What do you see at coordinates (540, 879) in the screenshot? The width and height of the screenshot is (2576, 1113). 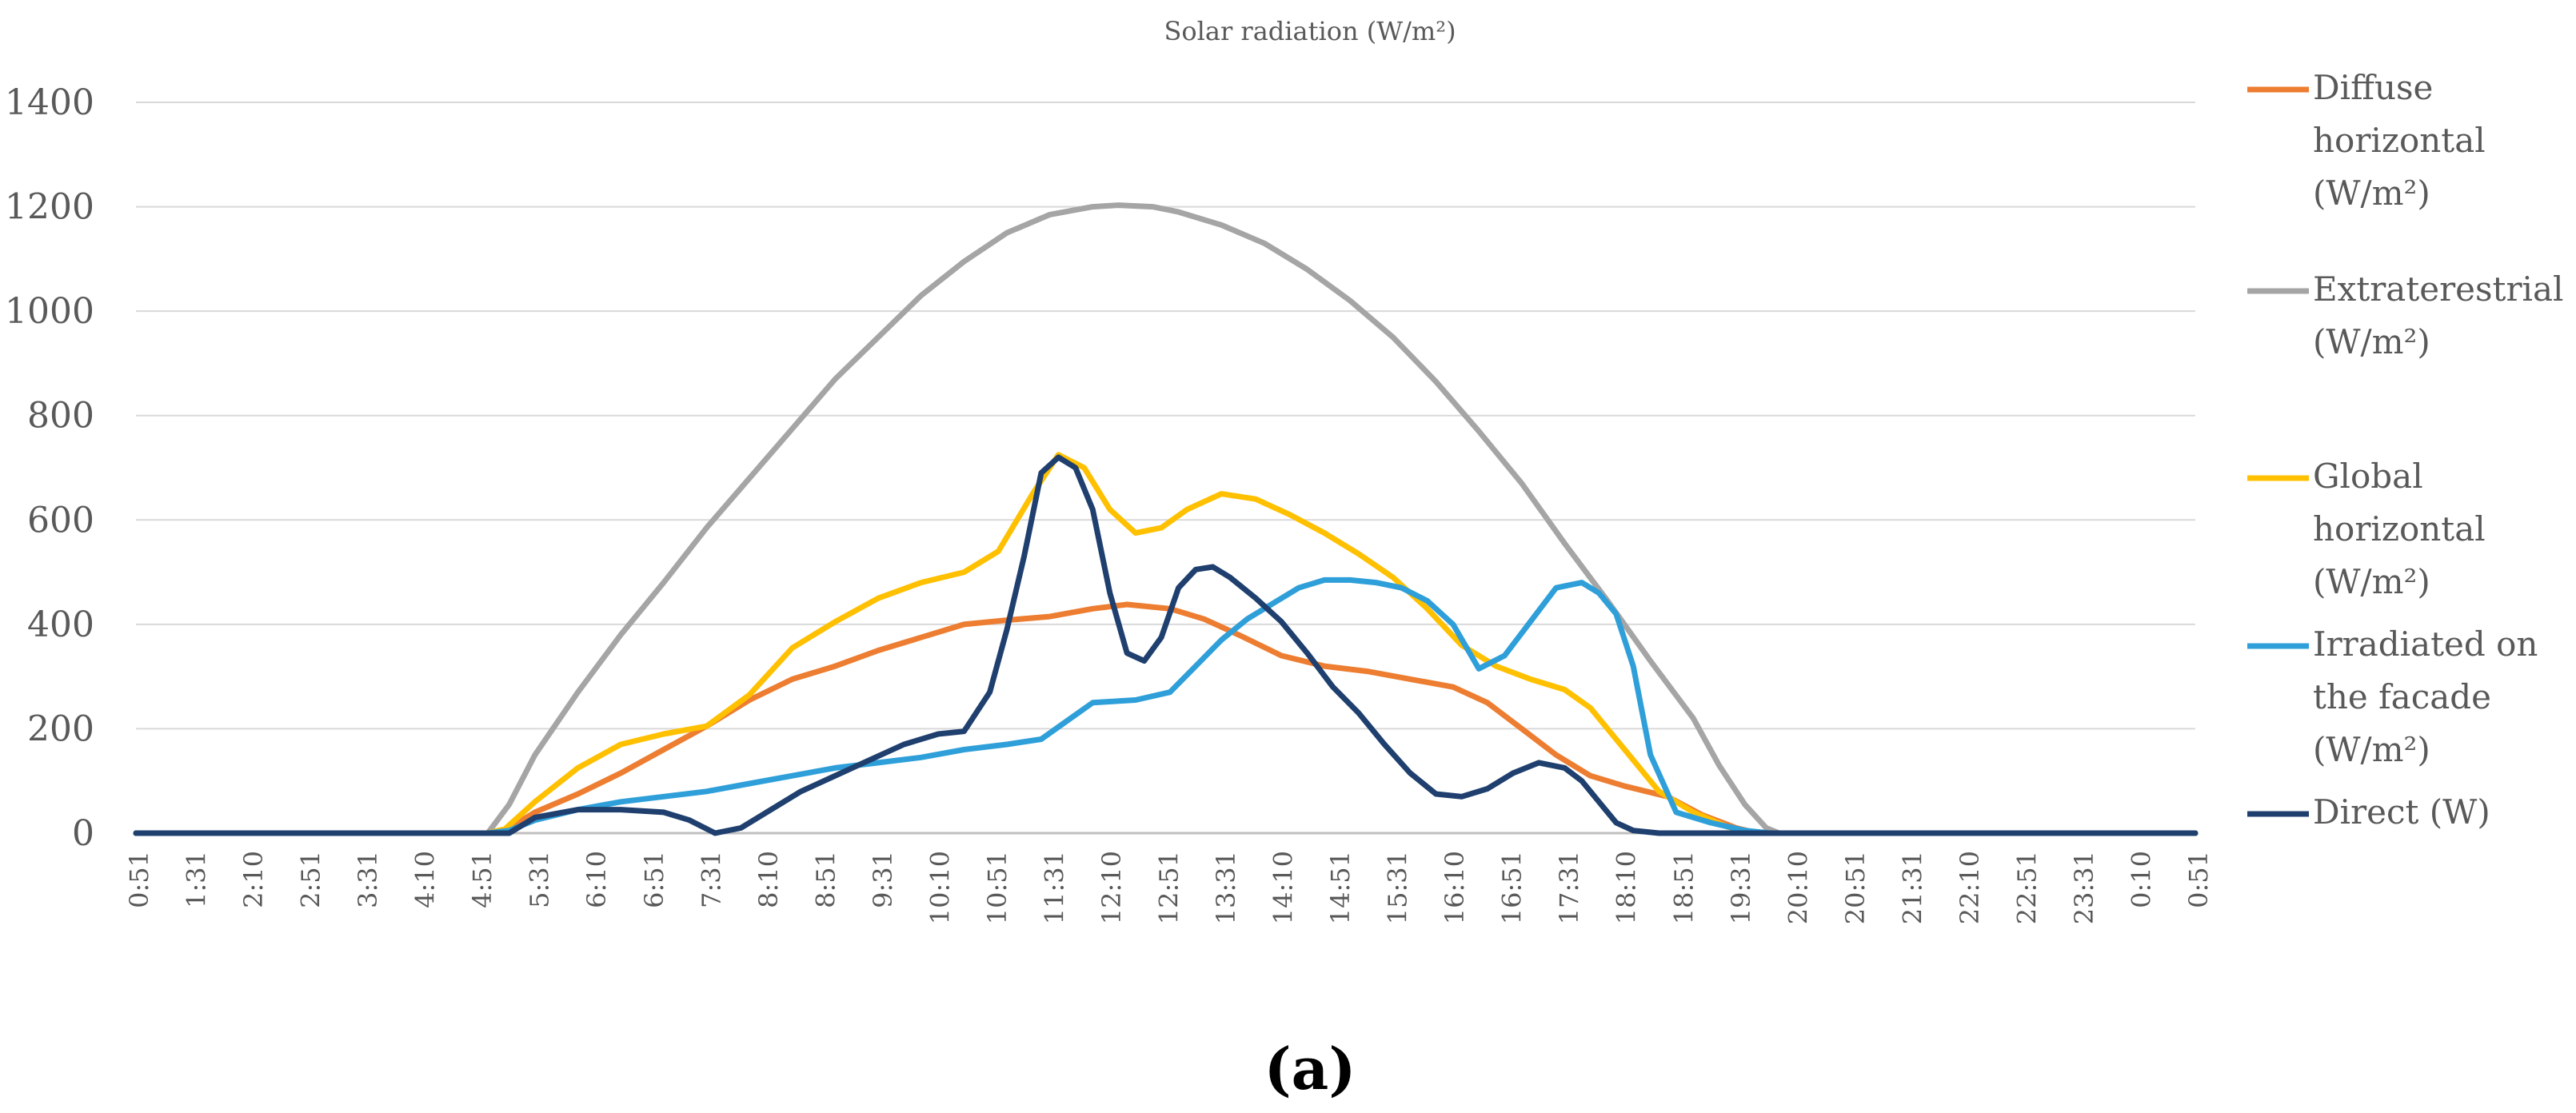 I see `x-tick-label: 5:31` at bounding box center [540, 879].